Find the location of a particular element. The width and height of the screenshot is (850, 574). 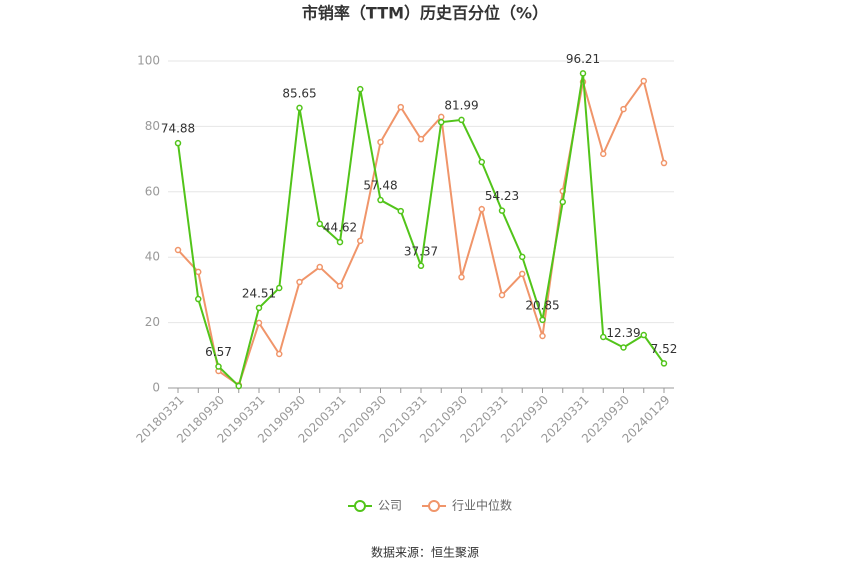

data-label: 57.48 is located at coordinates (380, 186).